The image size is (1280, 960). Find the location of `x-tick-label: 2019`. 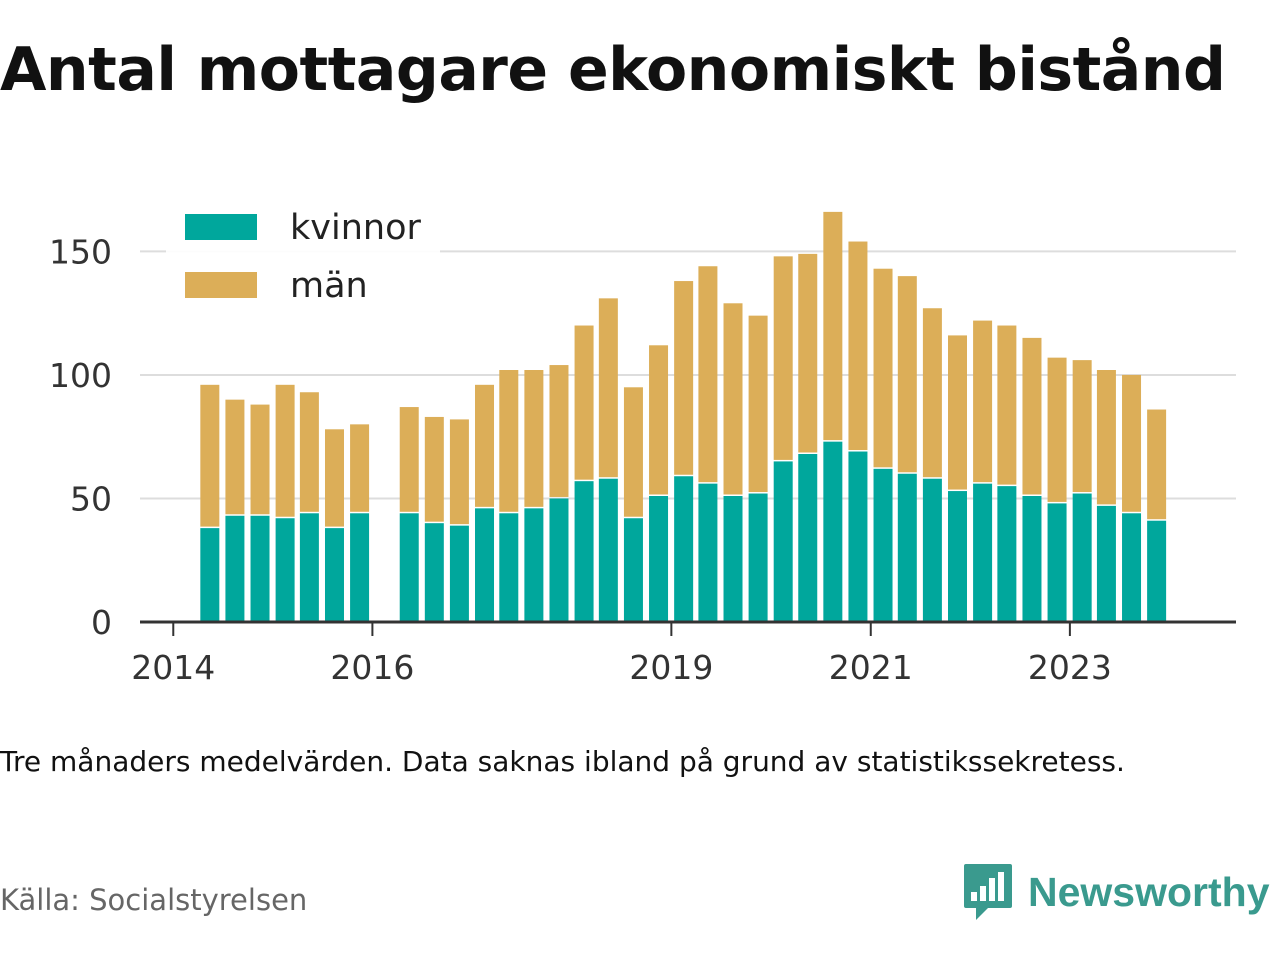

x-tick-label: 2019 is located at coordinates (671, 667).